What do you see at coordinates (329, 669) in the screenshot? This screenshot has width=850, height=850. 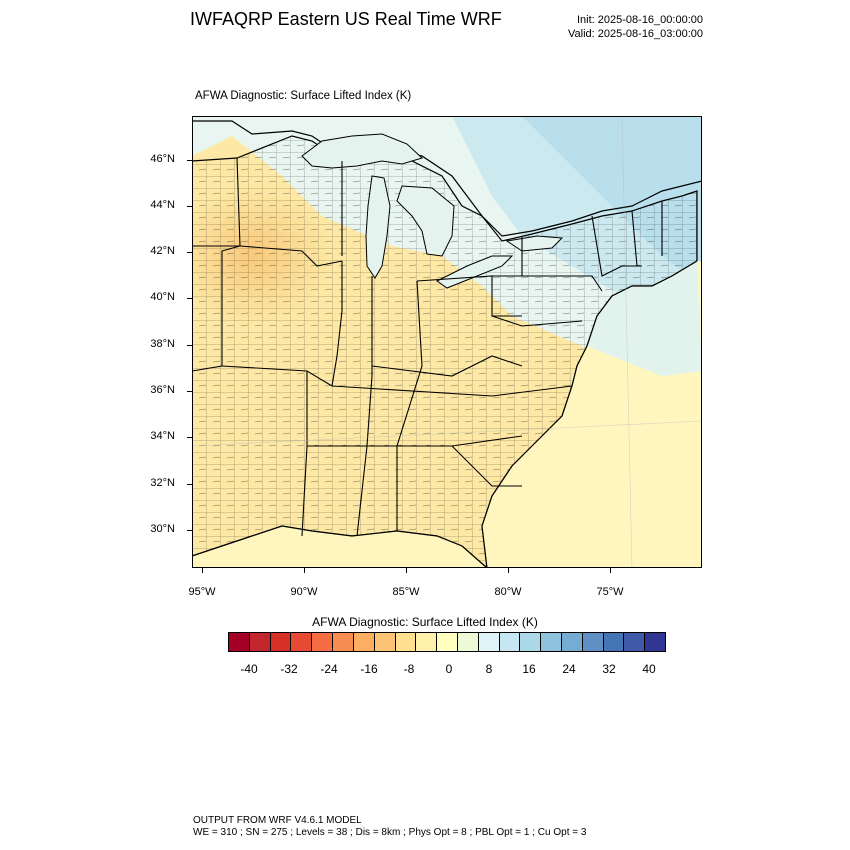 I see `colorbar-label: -24` at bounding box center [329, 669].